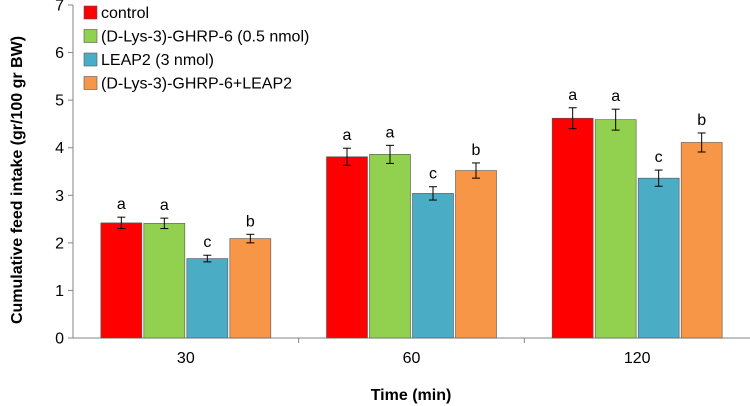 This screenshot has height=406, width=750. I want to click on y-tick-label: 4, so click(59, 148).